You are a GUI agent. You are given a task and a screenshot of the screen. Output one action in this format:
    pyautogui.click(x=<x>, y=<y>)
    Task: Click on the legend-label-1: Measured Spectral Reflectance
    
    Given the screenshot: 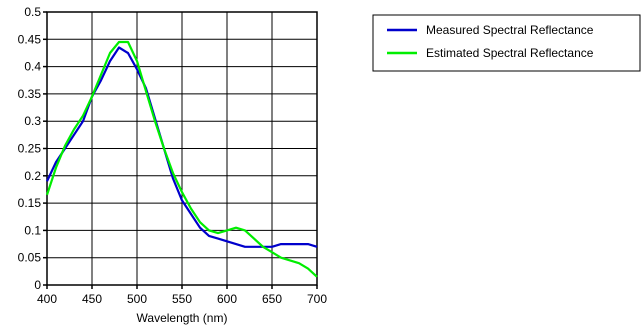 What is the action you would take?
    pyautogui.click(x=510, y=30)
    